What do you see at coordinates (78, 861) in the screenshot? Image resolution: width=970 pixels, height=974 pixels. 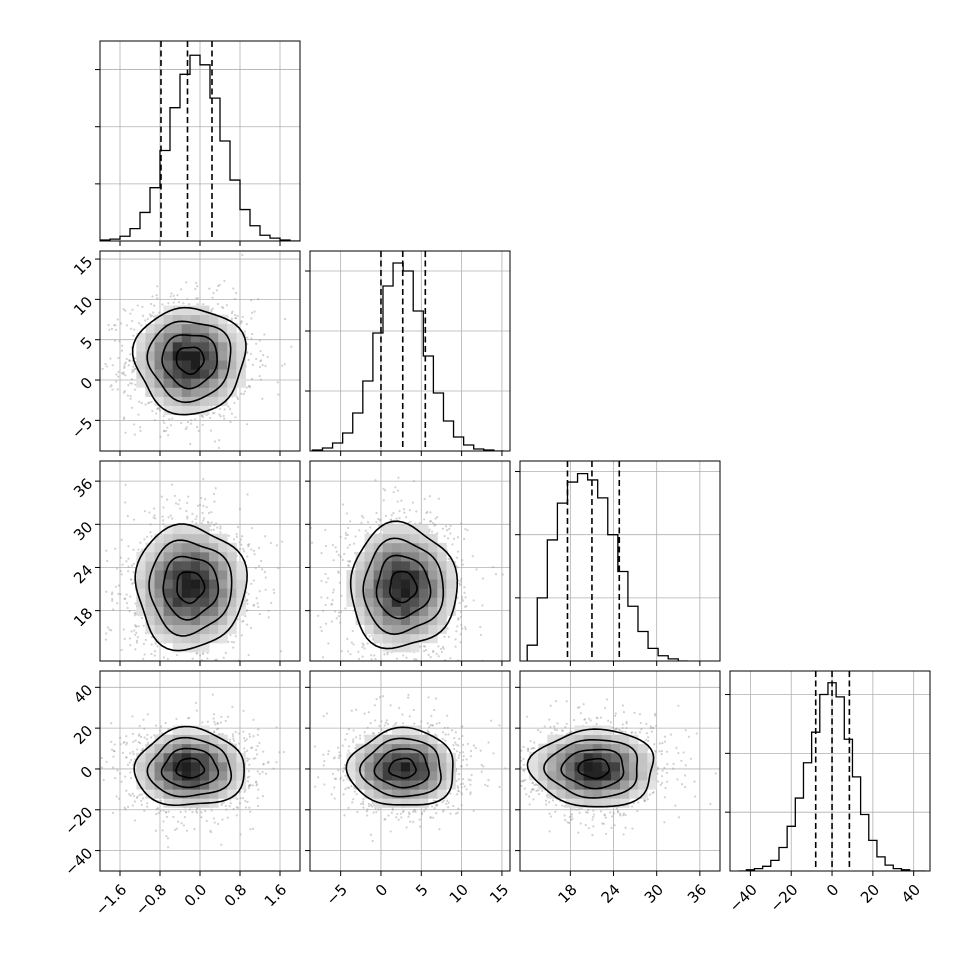 I see `y-tick-label: −40` at bounding box center [78, 861].